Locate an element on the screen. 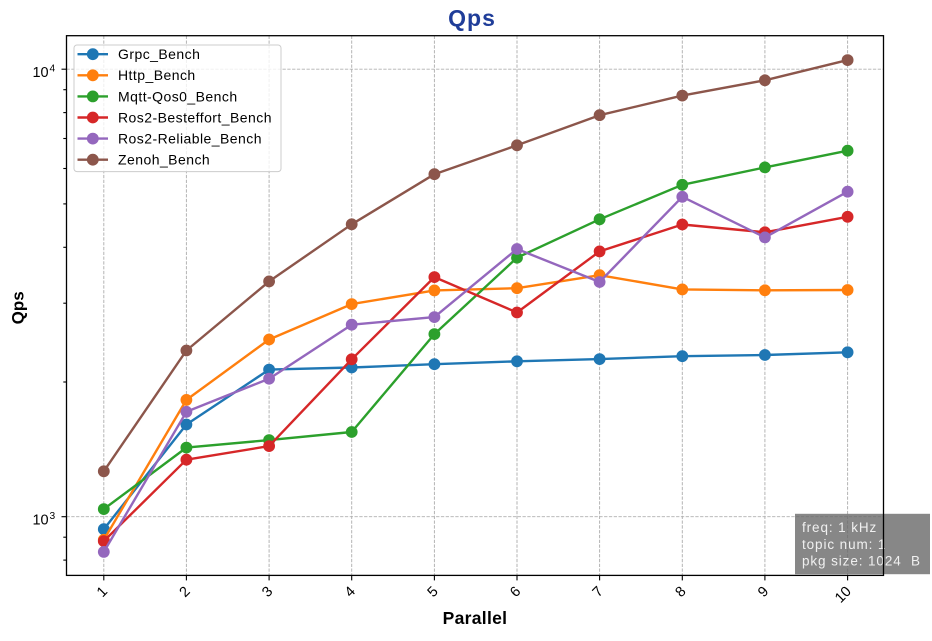  svg-text: Http_Bench is located at coordinates (157, 75).